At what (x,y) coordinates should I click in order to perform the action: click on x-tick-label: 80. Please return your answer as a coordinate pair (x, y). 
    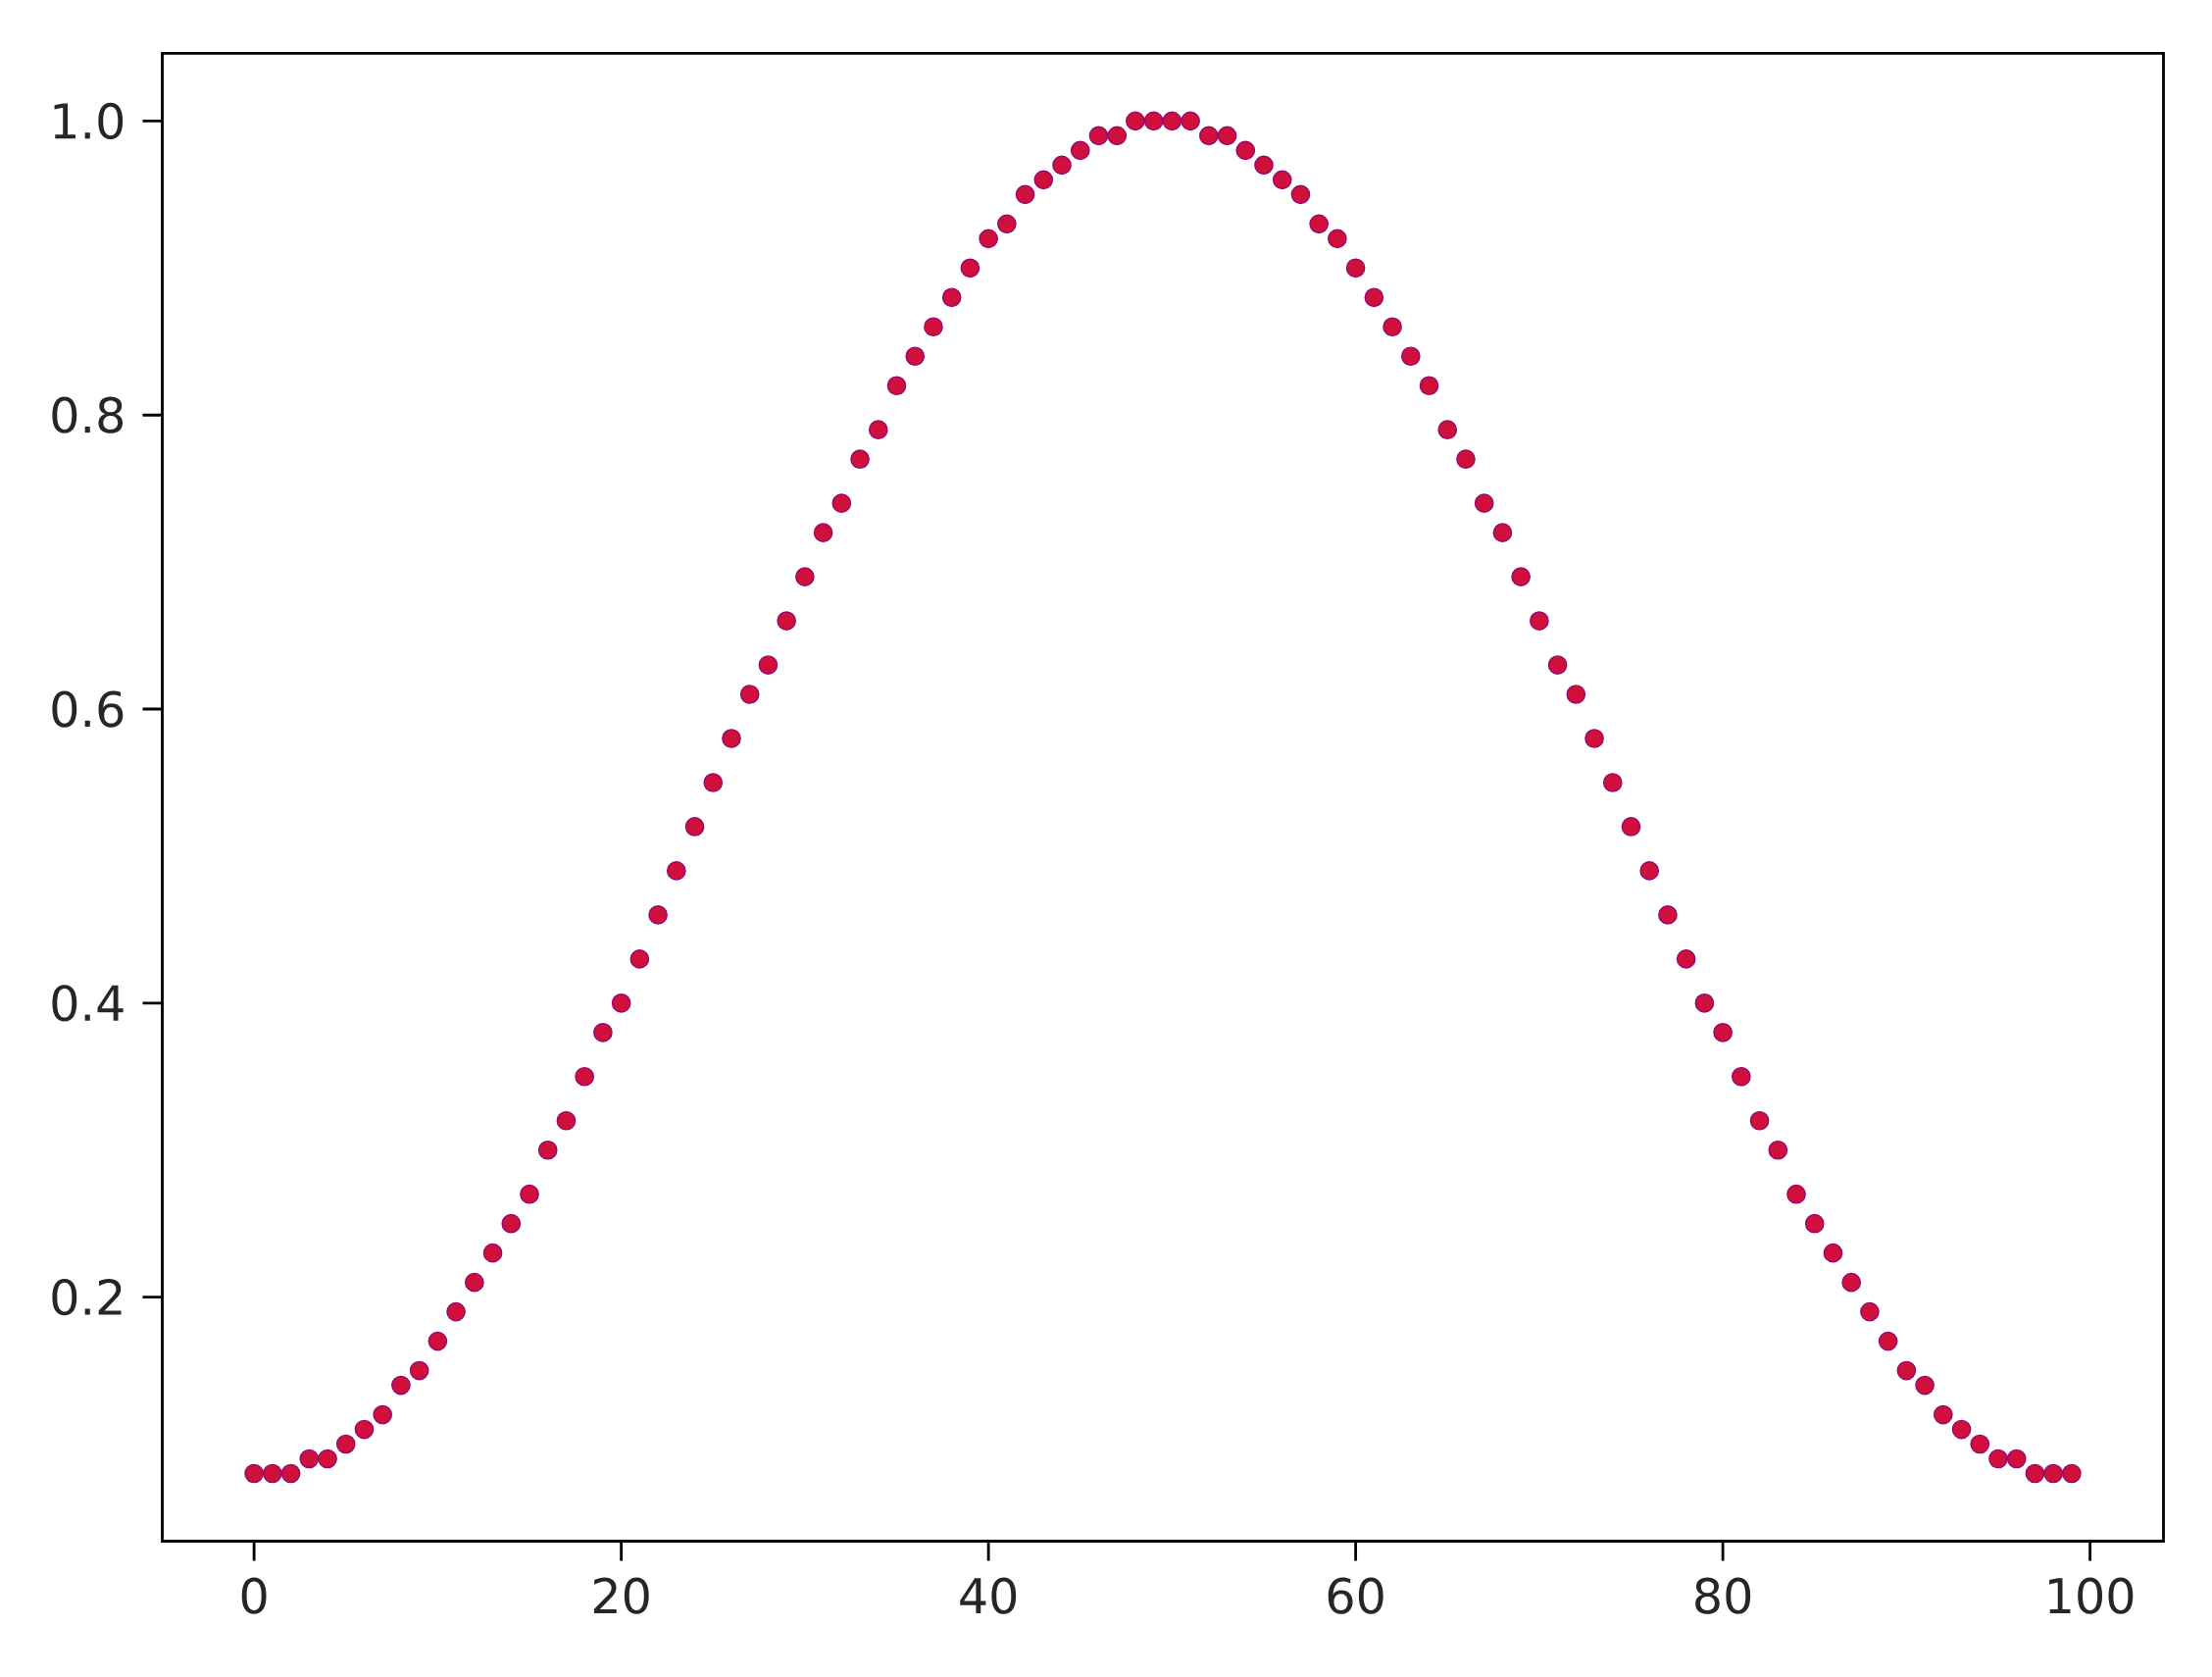
    Looking at the image, I should click on (1723, 1595).